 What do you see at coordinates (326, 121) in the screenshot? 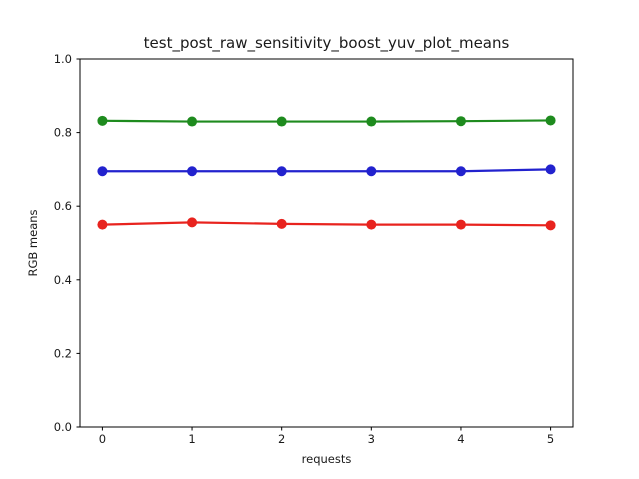
I see `series-line-green-channel-mean` at bounding box center [326, 121].